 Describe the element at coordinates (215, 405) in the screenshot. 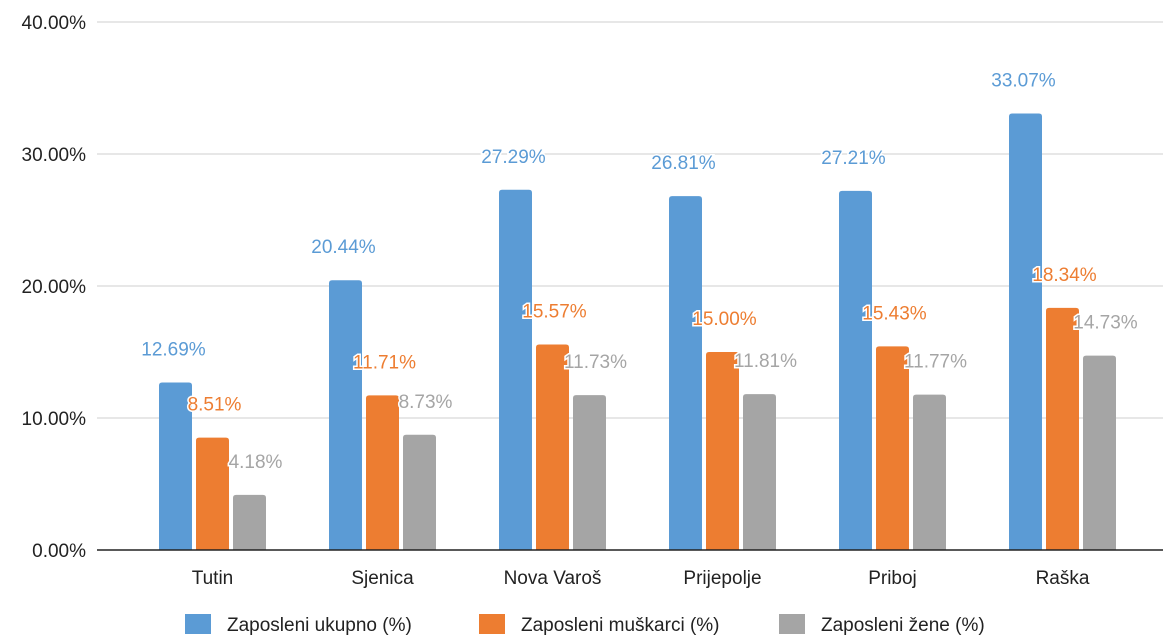

I see `data-label: 8.51%` at that location.